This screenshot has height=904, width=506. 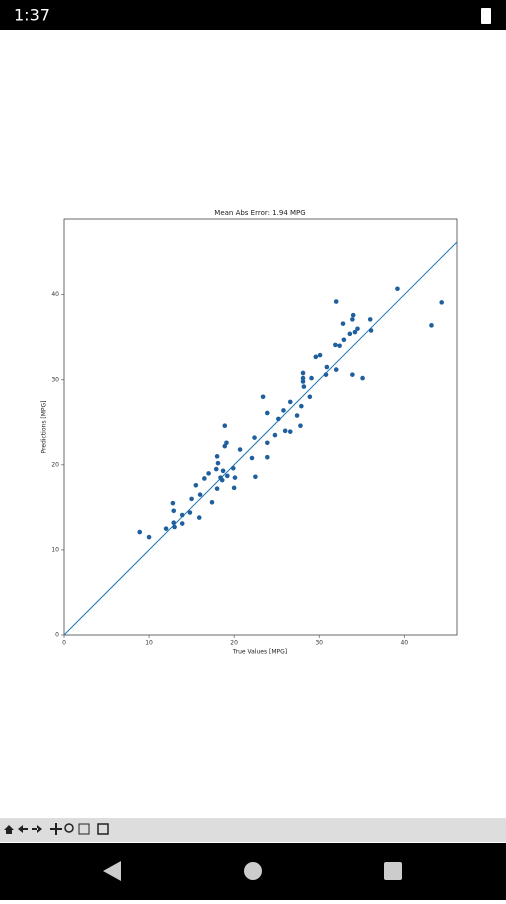 I want to click on y-tick-label: 30, so click(x=55, y=379).